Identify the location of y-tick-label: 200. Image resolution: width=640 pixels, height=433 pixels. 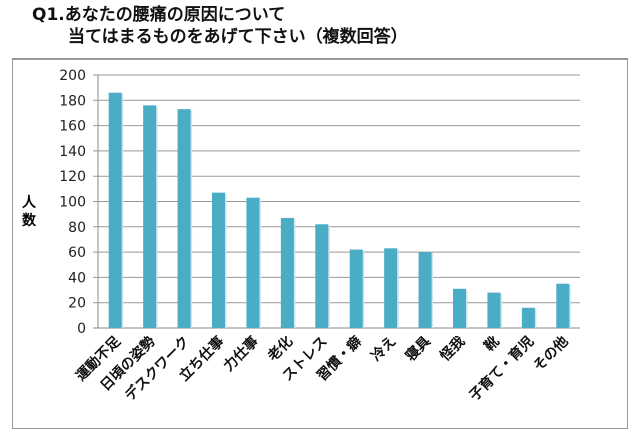
(72, 76).